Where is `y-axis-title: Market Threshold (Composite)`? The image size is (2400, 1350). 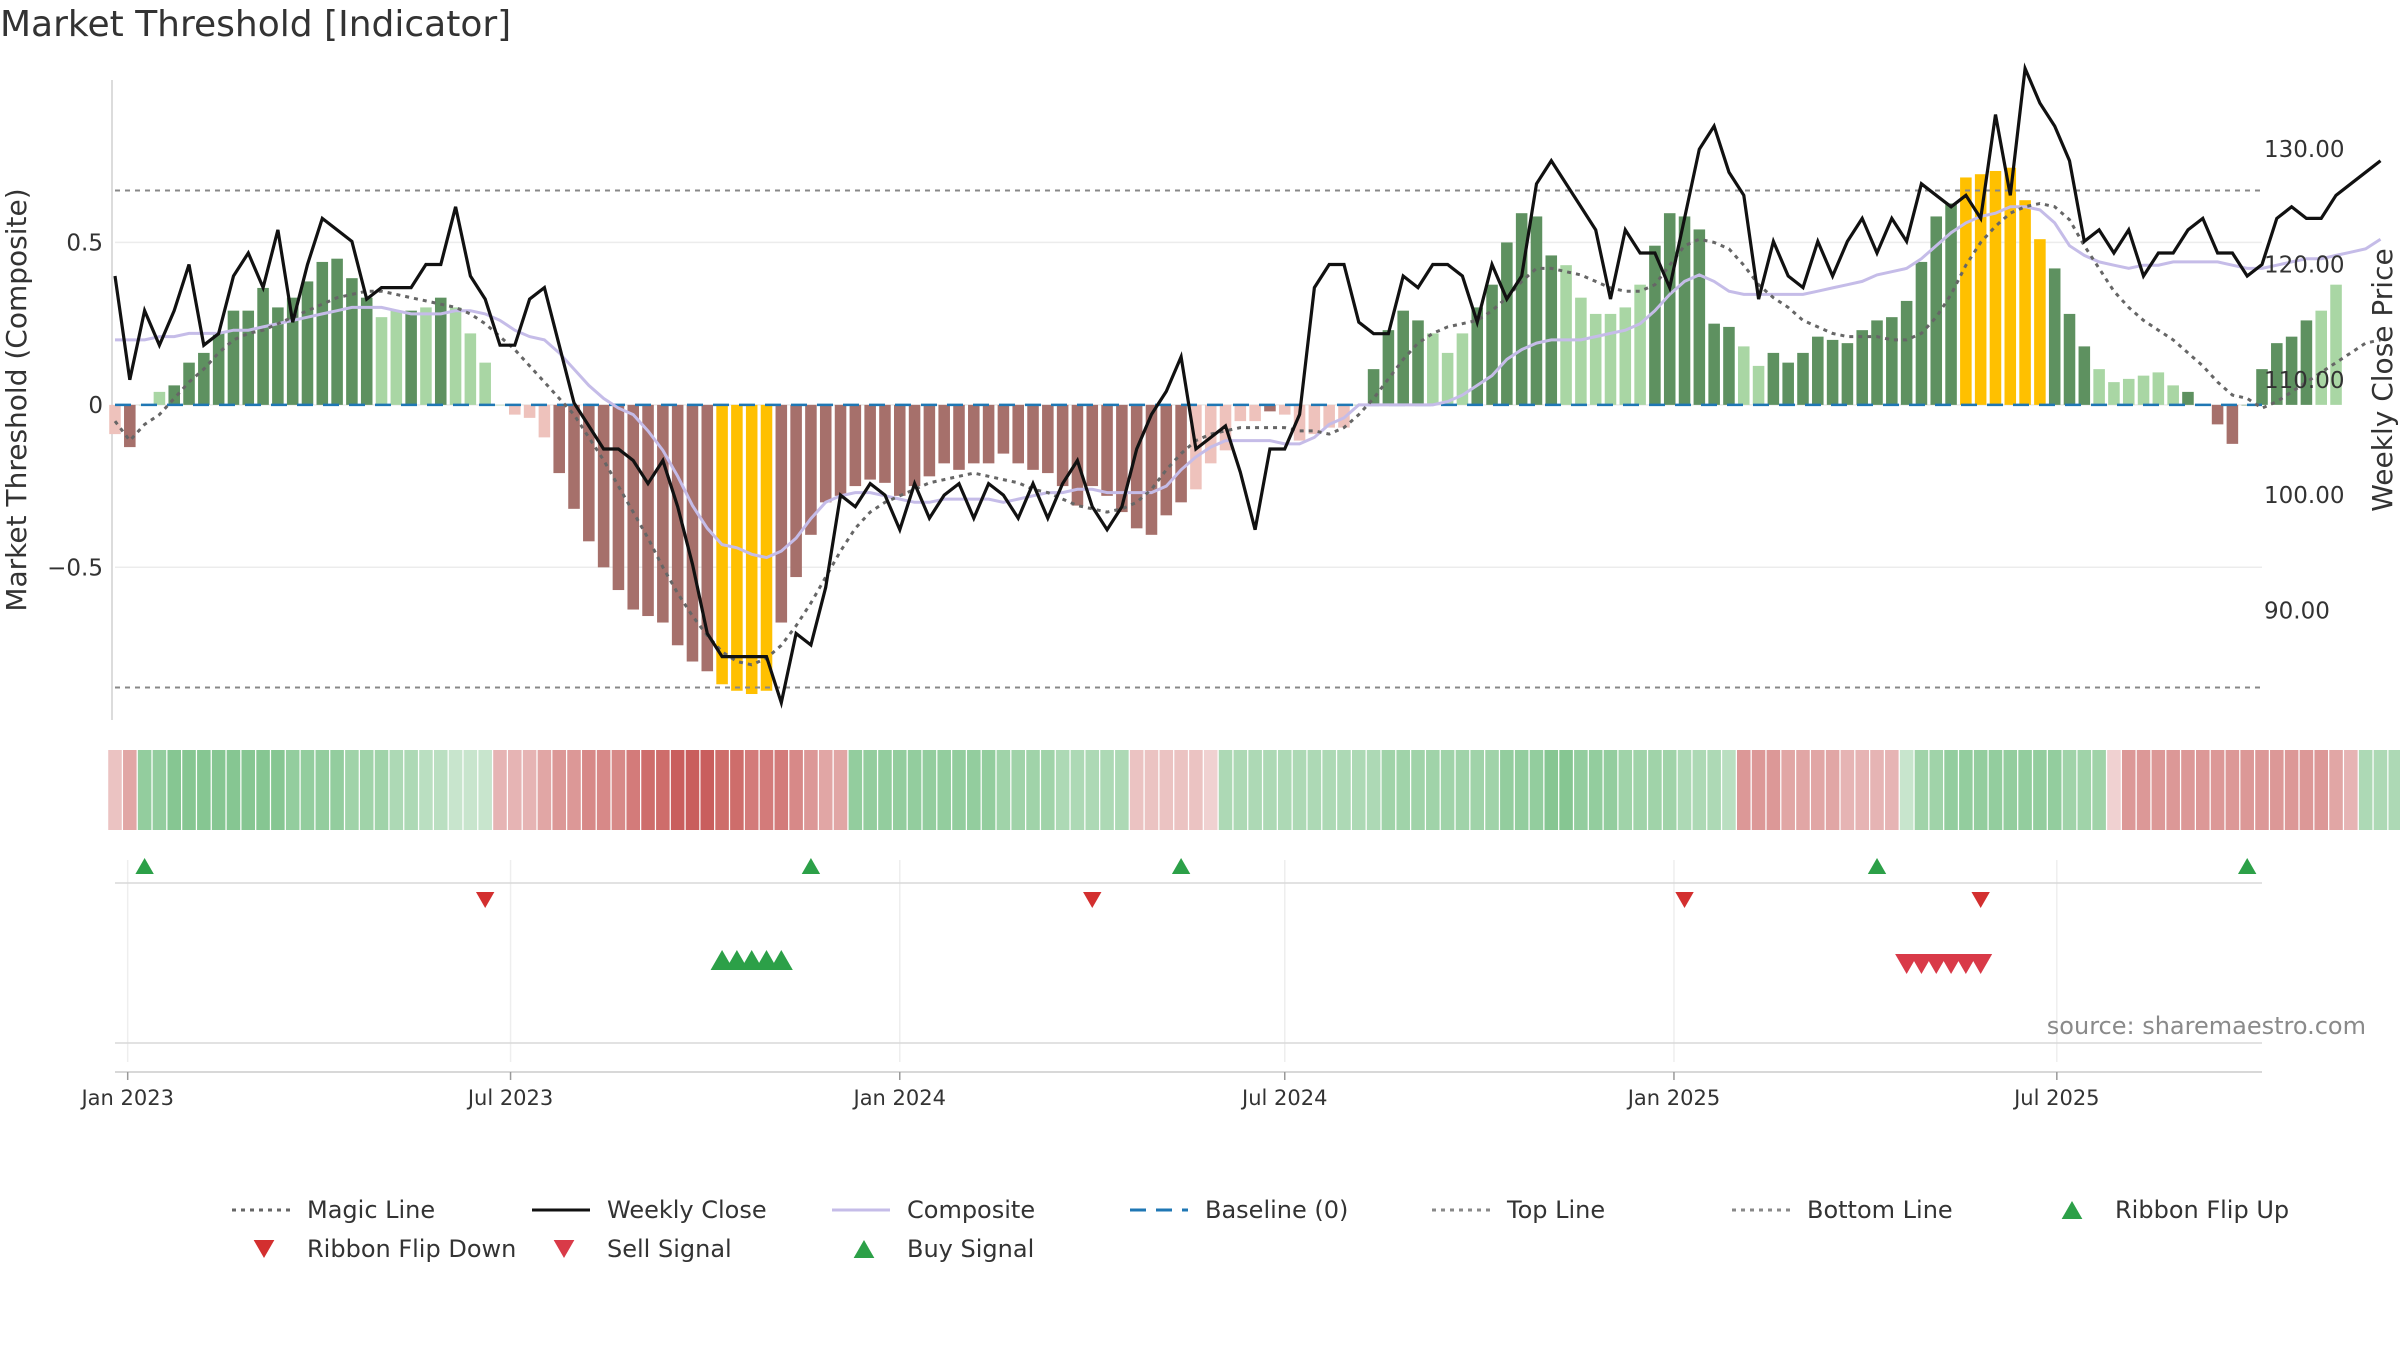
y-axis-title: Market Threshold (Composite) is located at coordinates (16, 399).